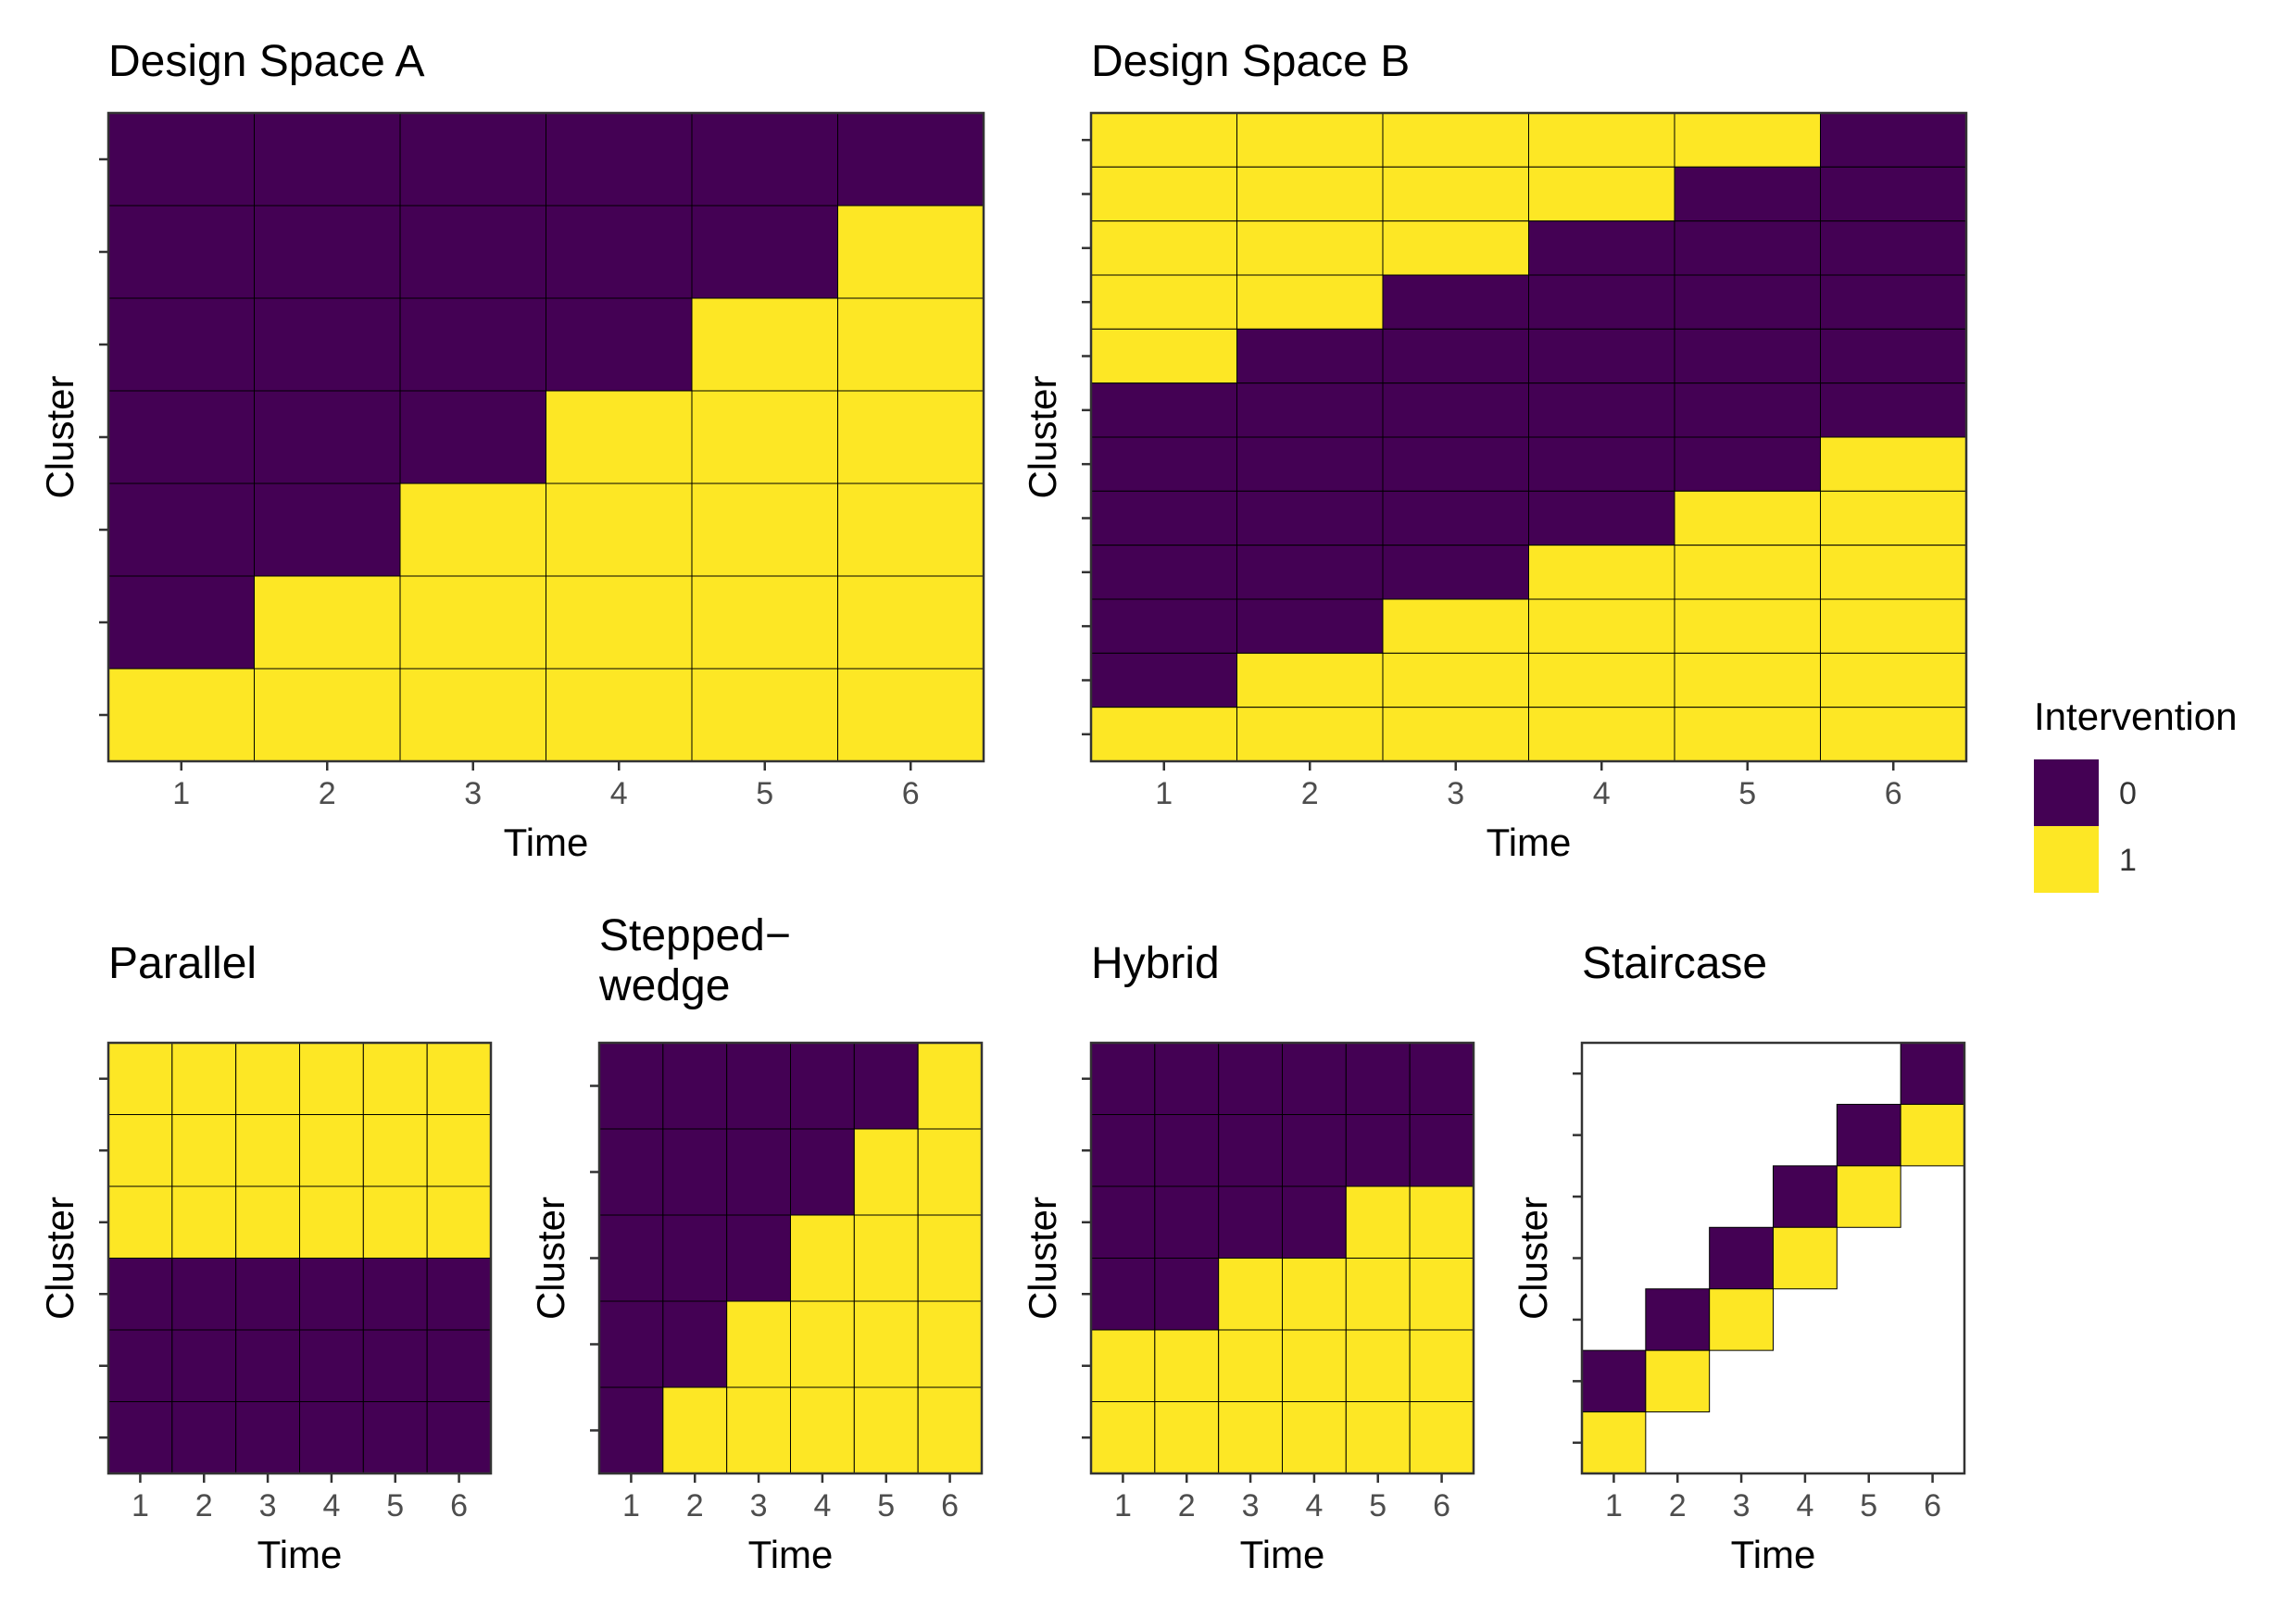 This screenshot has width=2296, height=1617. I want to click on legend-title: Intervention, so click(2135, 716).